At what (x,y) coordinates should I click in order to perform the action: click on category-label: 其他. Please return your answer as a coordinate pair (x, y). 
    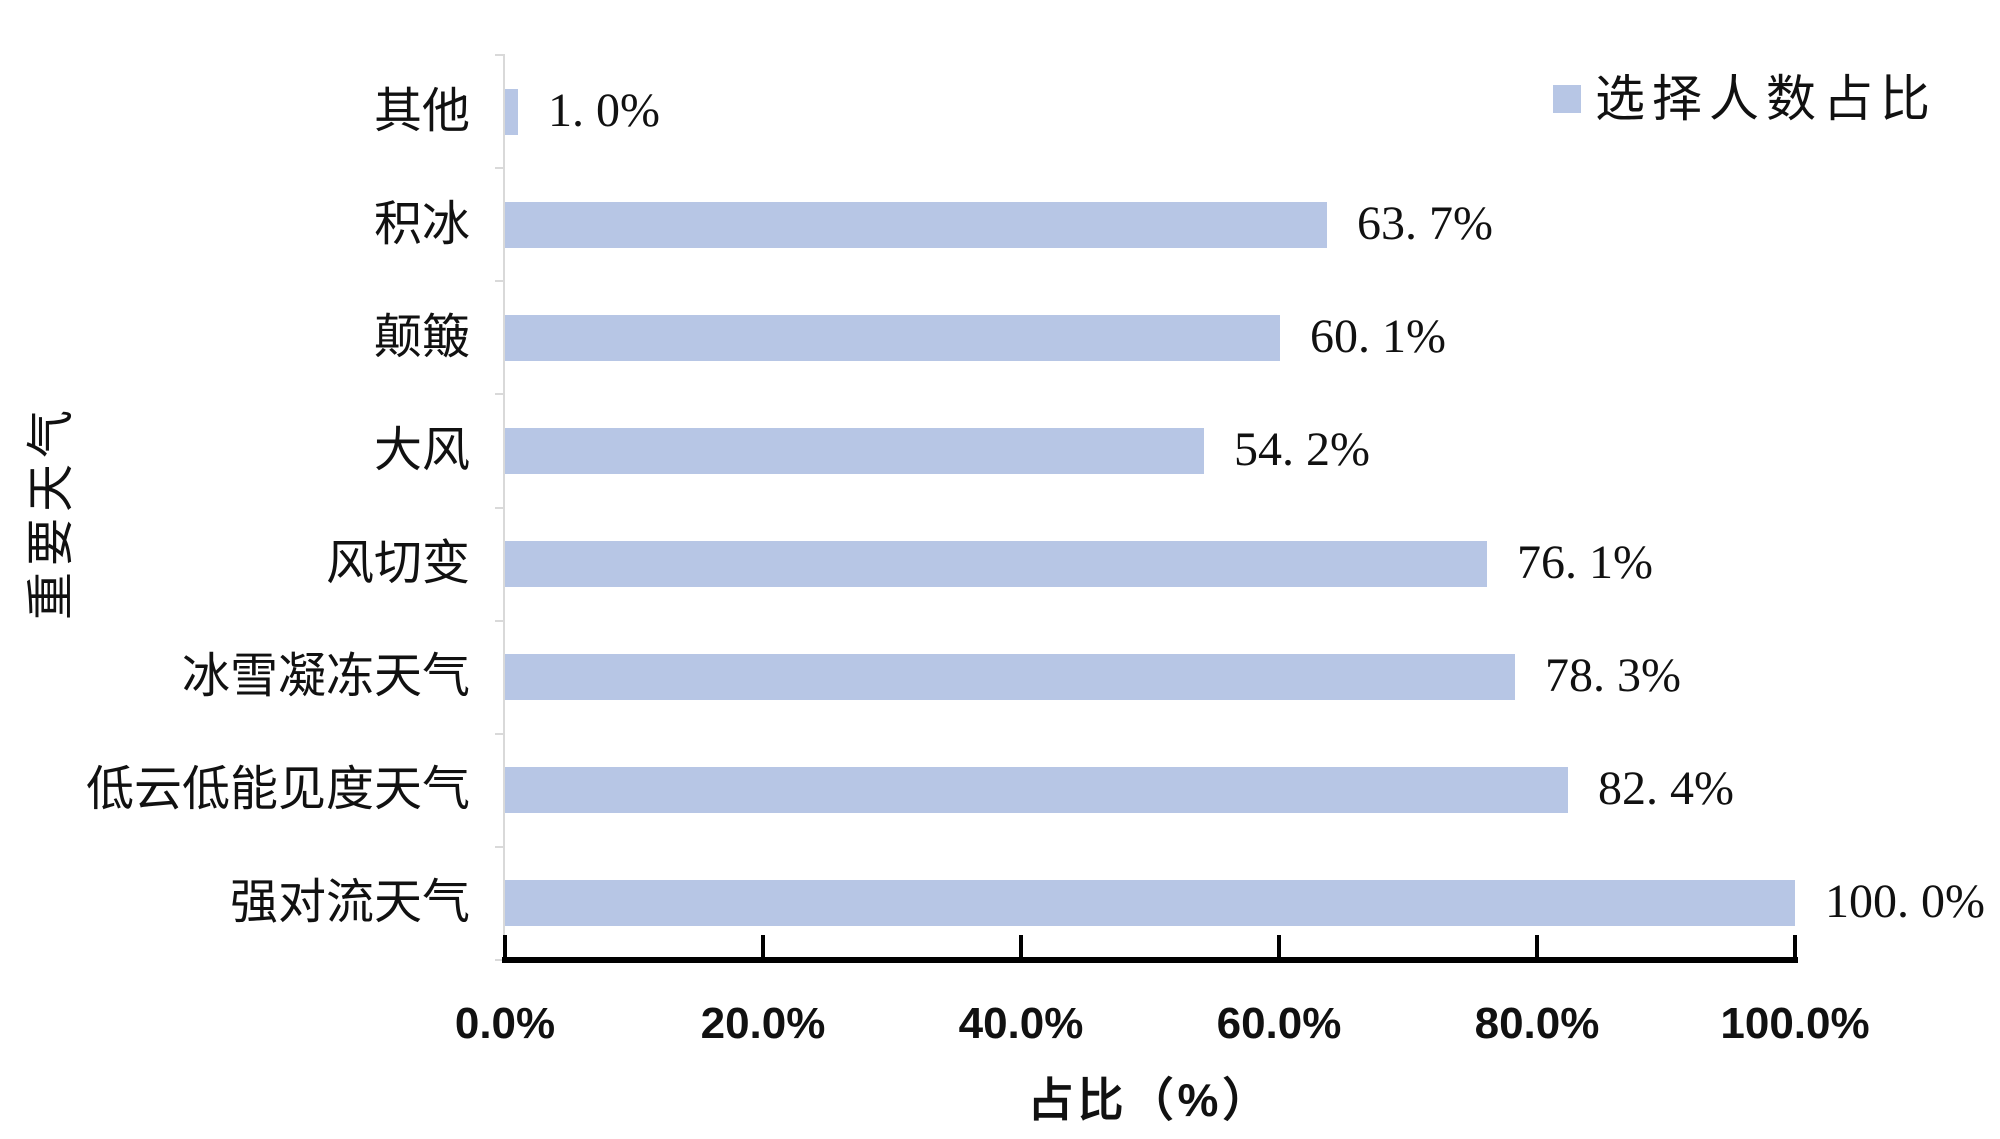
    Looking at the image, I should click on (421, 111).